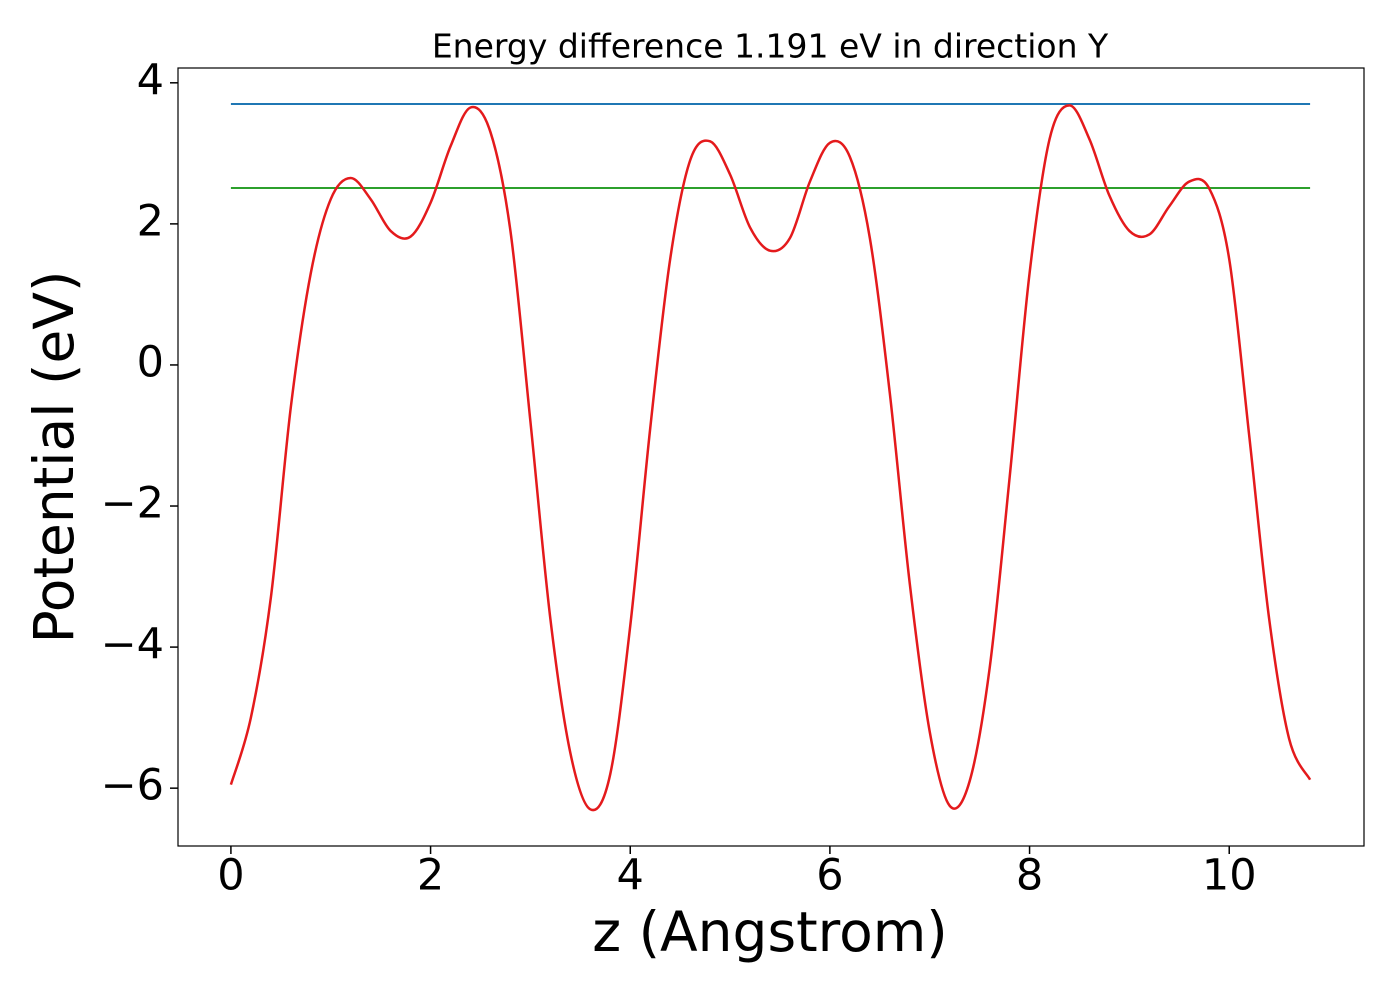  I want to click on y-tick-label: −6, so click(132, 786).